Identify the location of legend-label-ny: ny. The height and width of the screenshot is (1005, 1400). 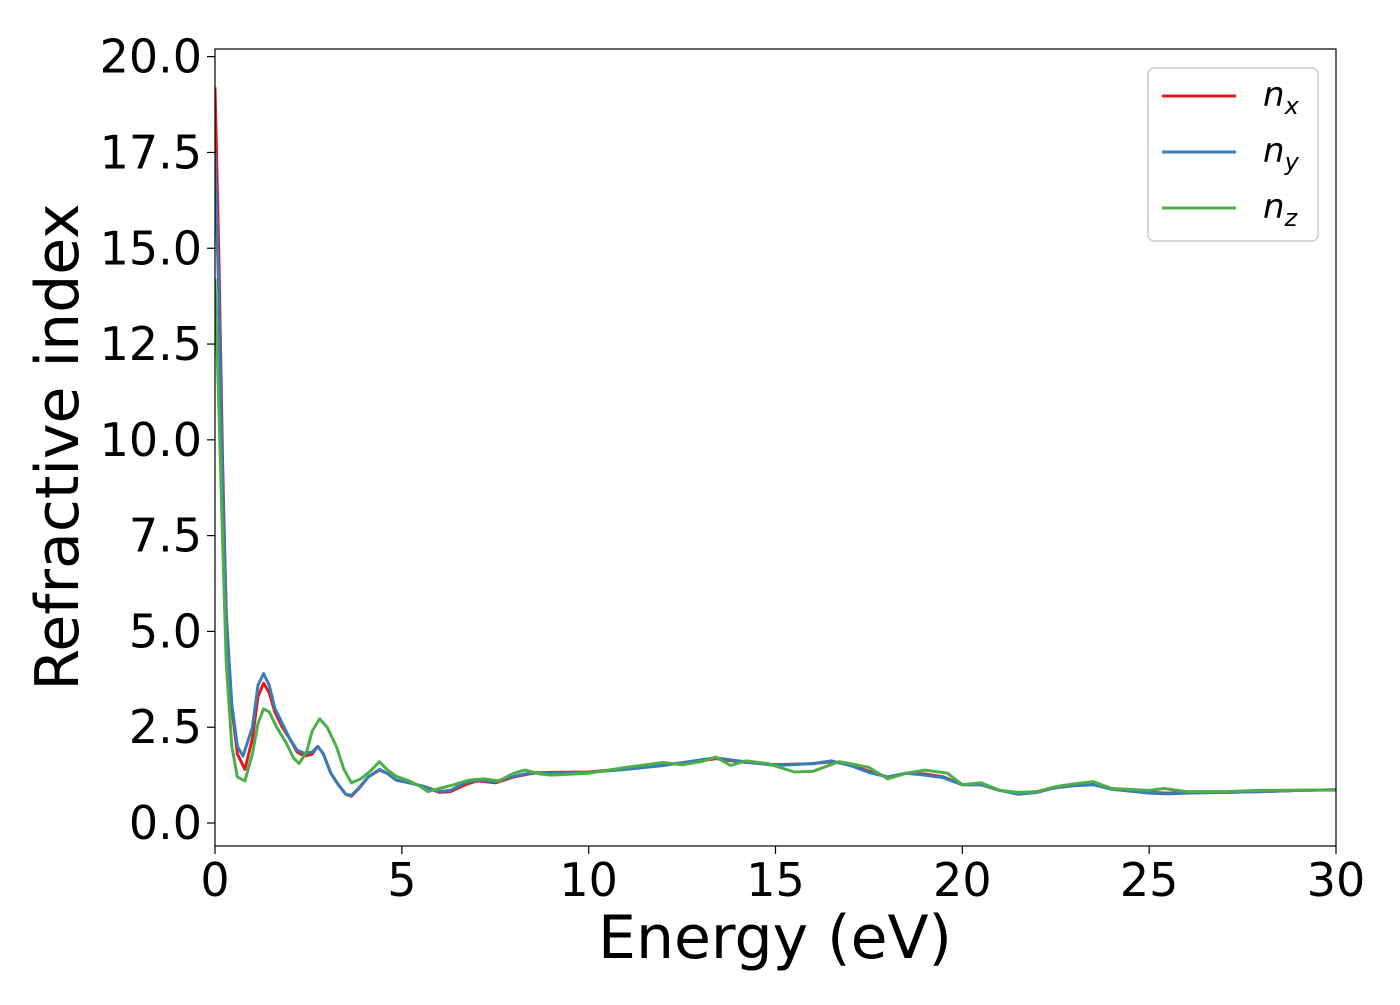
(1281, 153).